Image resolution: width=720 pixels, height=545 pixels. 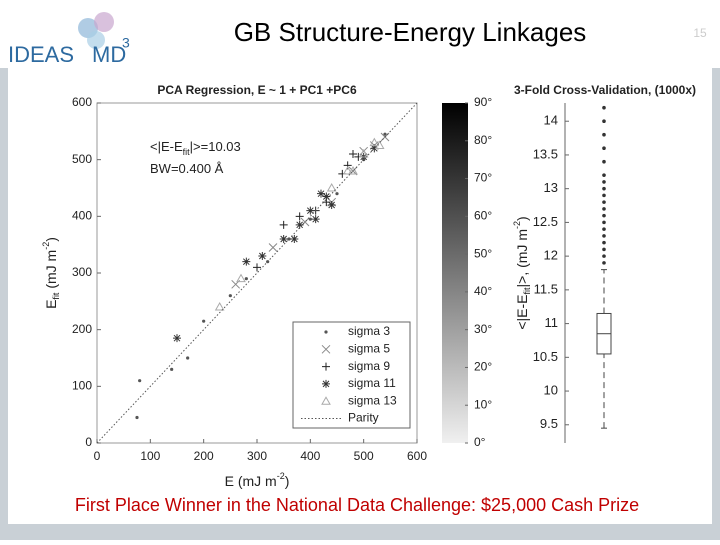 What do you see at coordinates (483, 404) in the screenshot?
I see `colorbar-label: 10°` at bounding box center [483, 404].